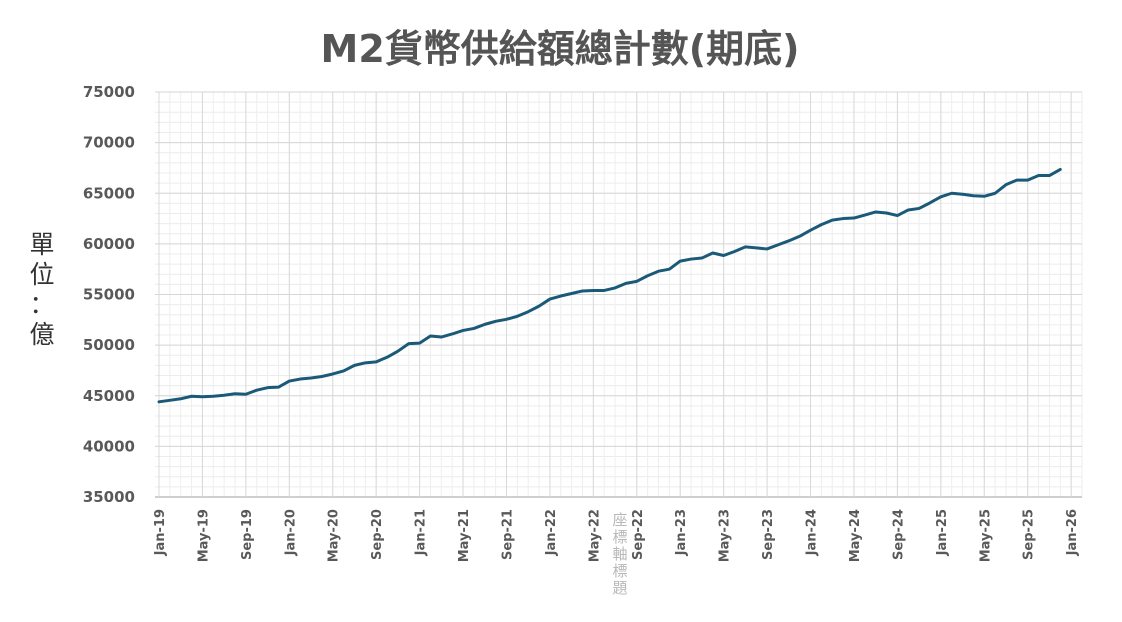 This screenshot has width=1122, height=622. I want to click on y-axis-label: 單位：億, so click(41, 289).